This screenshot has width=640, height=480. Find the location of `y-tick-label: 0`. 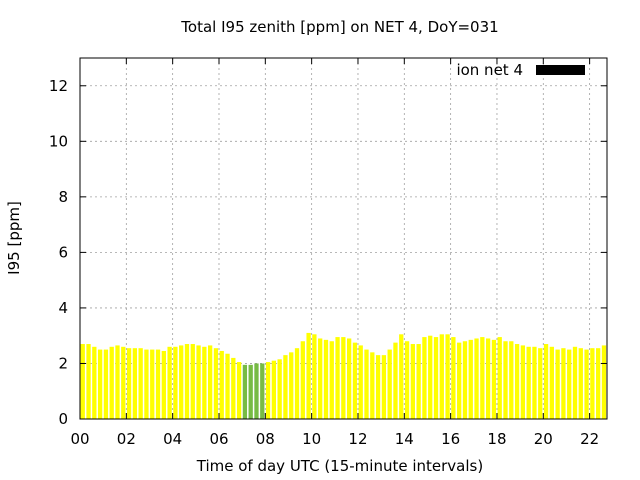

y-tick-label: 0 is located at coordinates (63, 419).